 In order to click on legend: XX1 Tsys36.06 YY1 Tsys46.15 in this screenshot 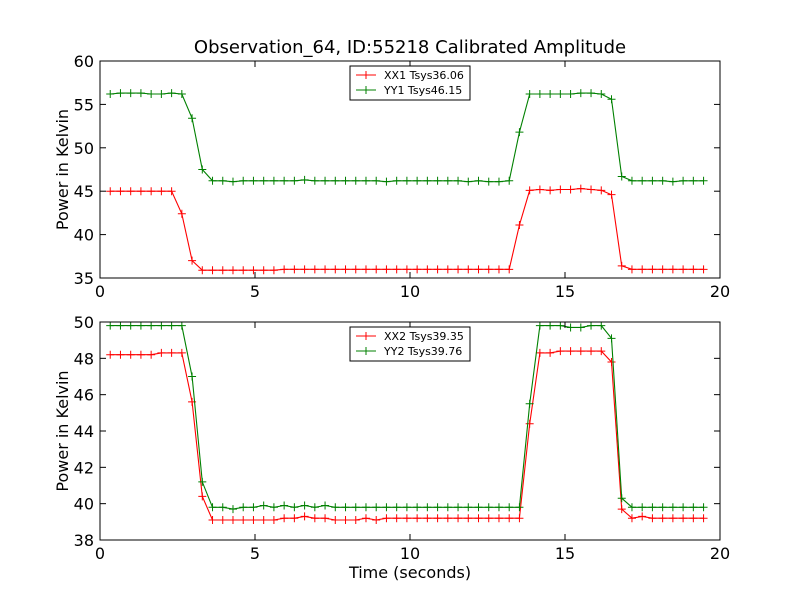, I will do `click(410, 83)`.